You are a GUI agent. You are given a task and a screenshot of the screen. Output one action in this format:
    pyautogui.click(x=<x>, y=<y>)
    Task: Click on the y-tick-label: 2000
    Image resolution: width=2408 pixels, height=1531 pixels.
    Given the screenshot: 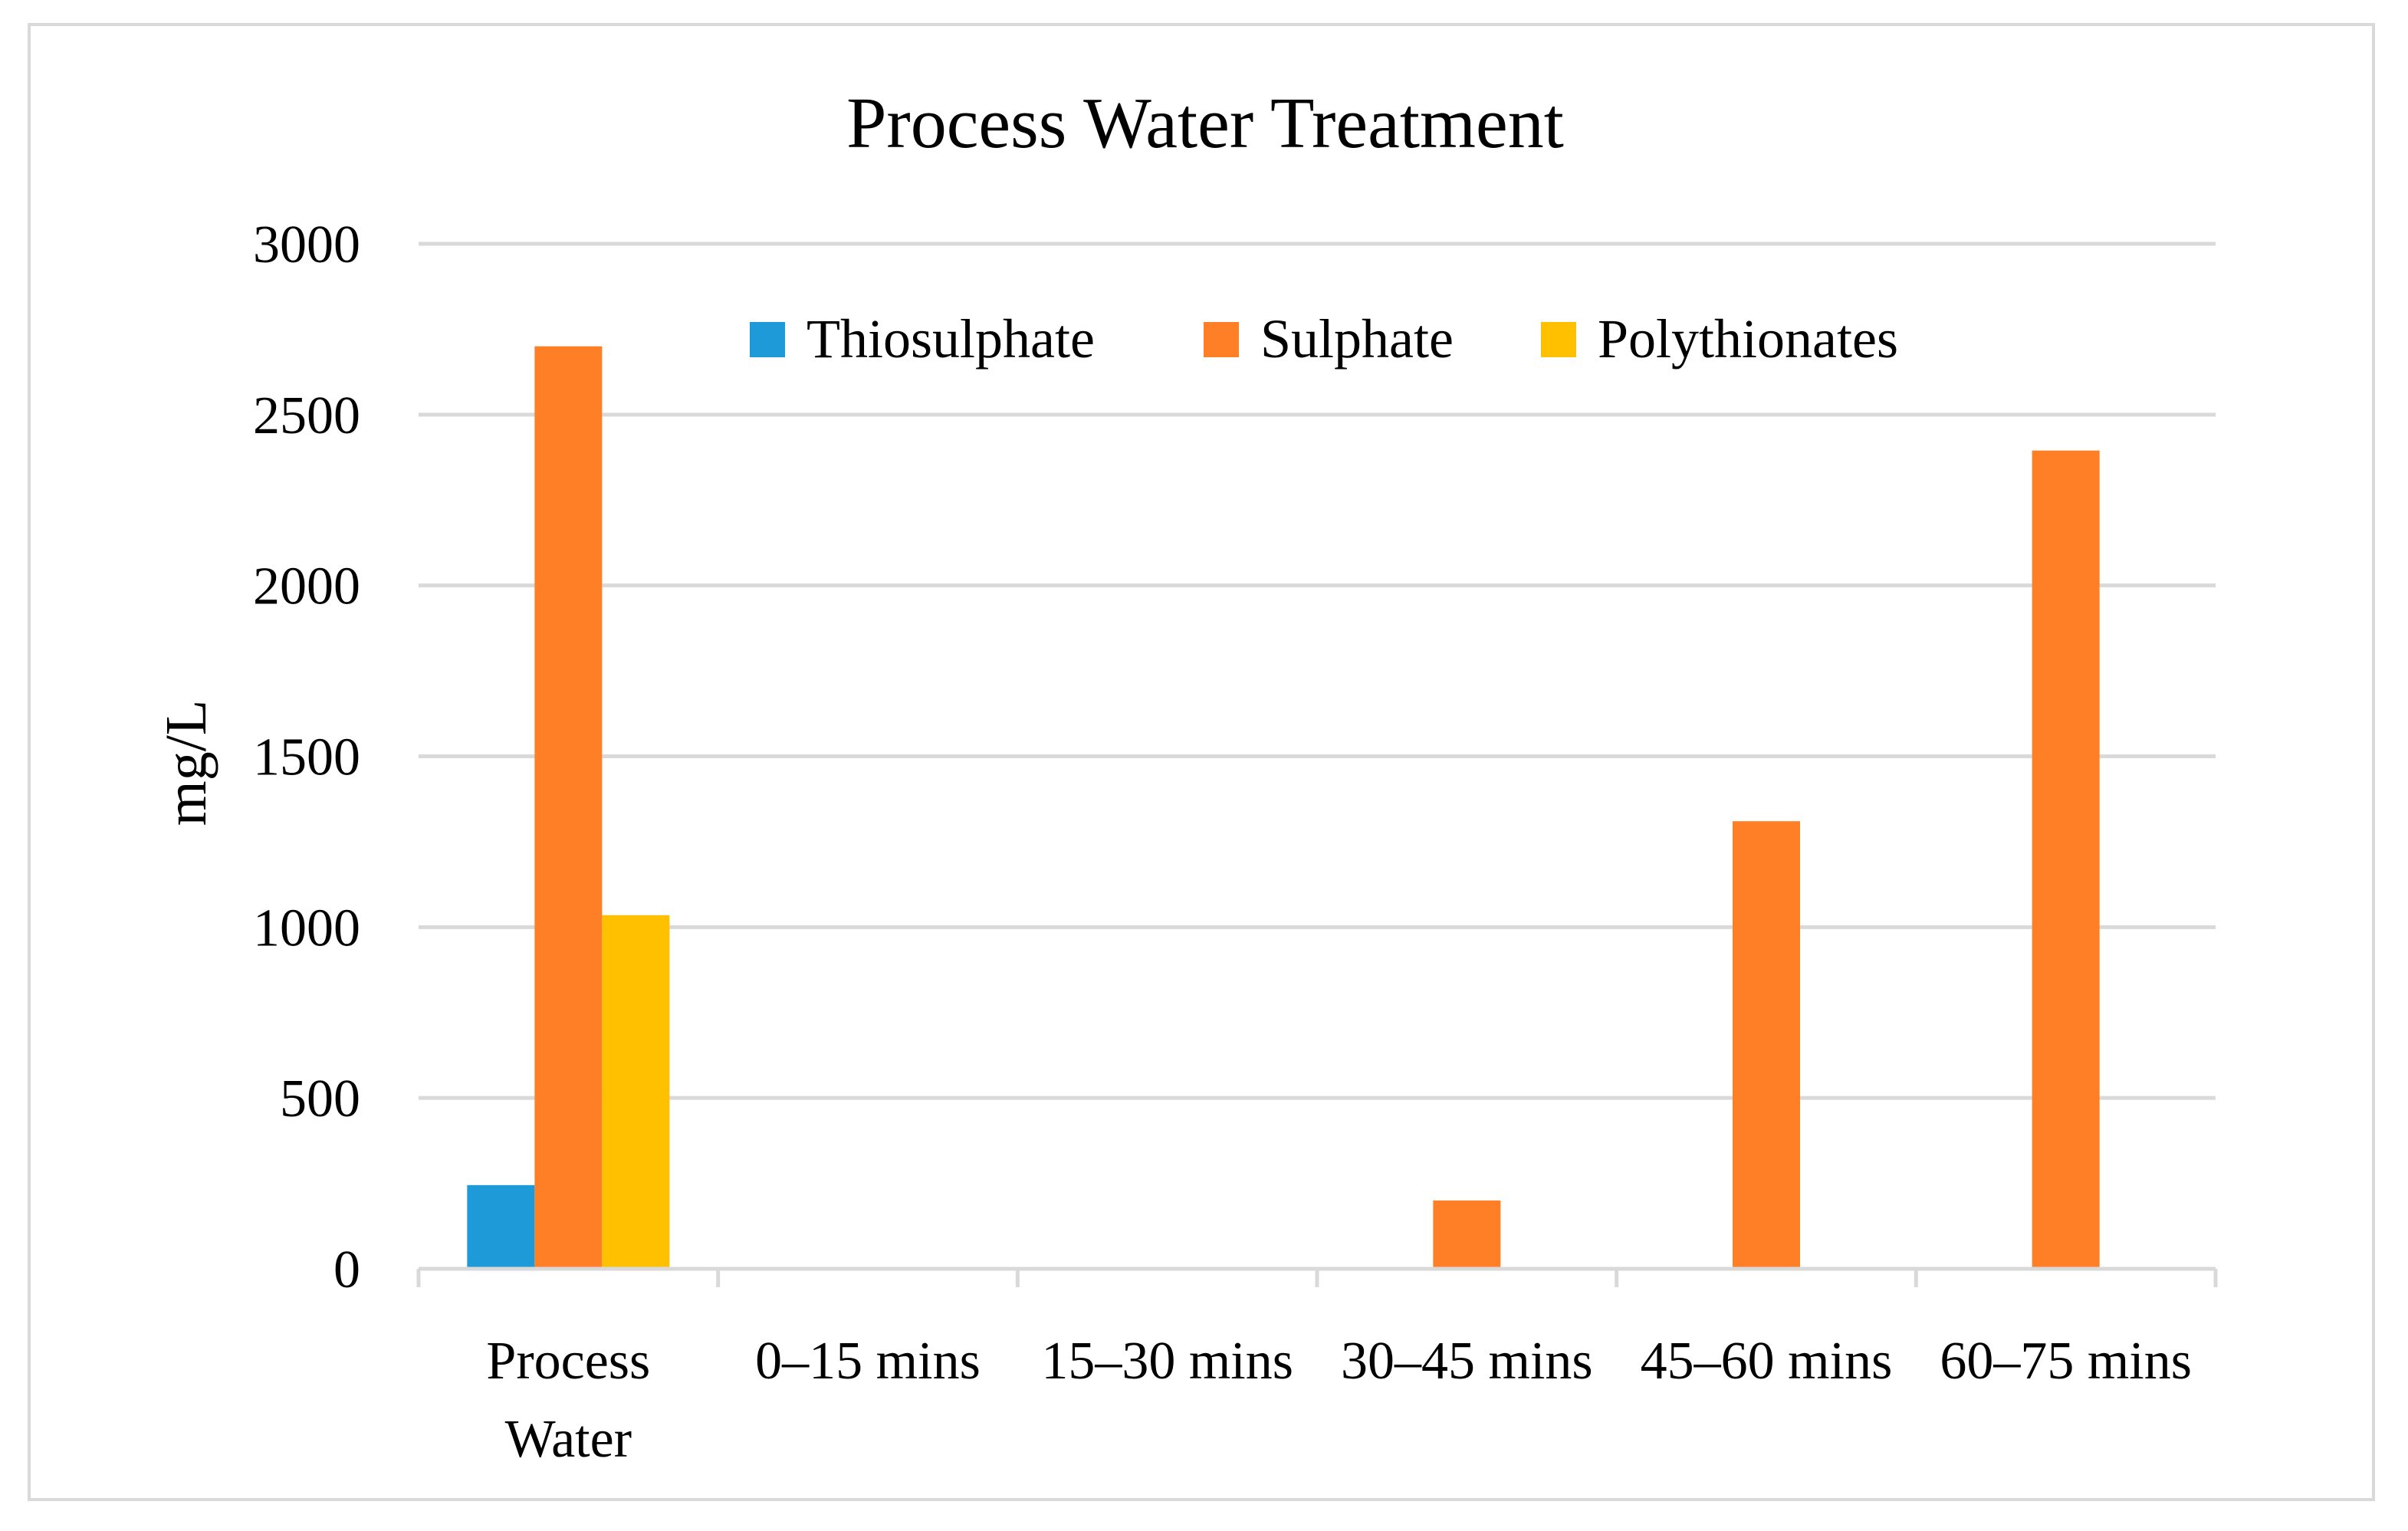 What is the action you would take?
    pyautogui.click(x=306, y=586)
    